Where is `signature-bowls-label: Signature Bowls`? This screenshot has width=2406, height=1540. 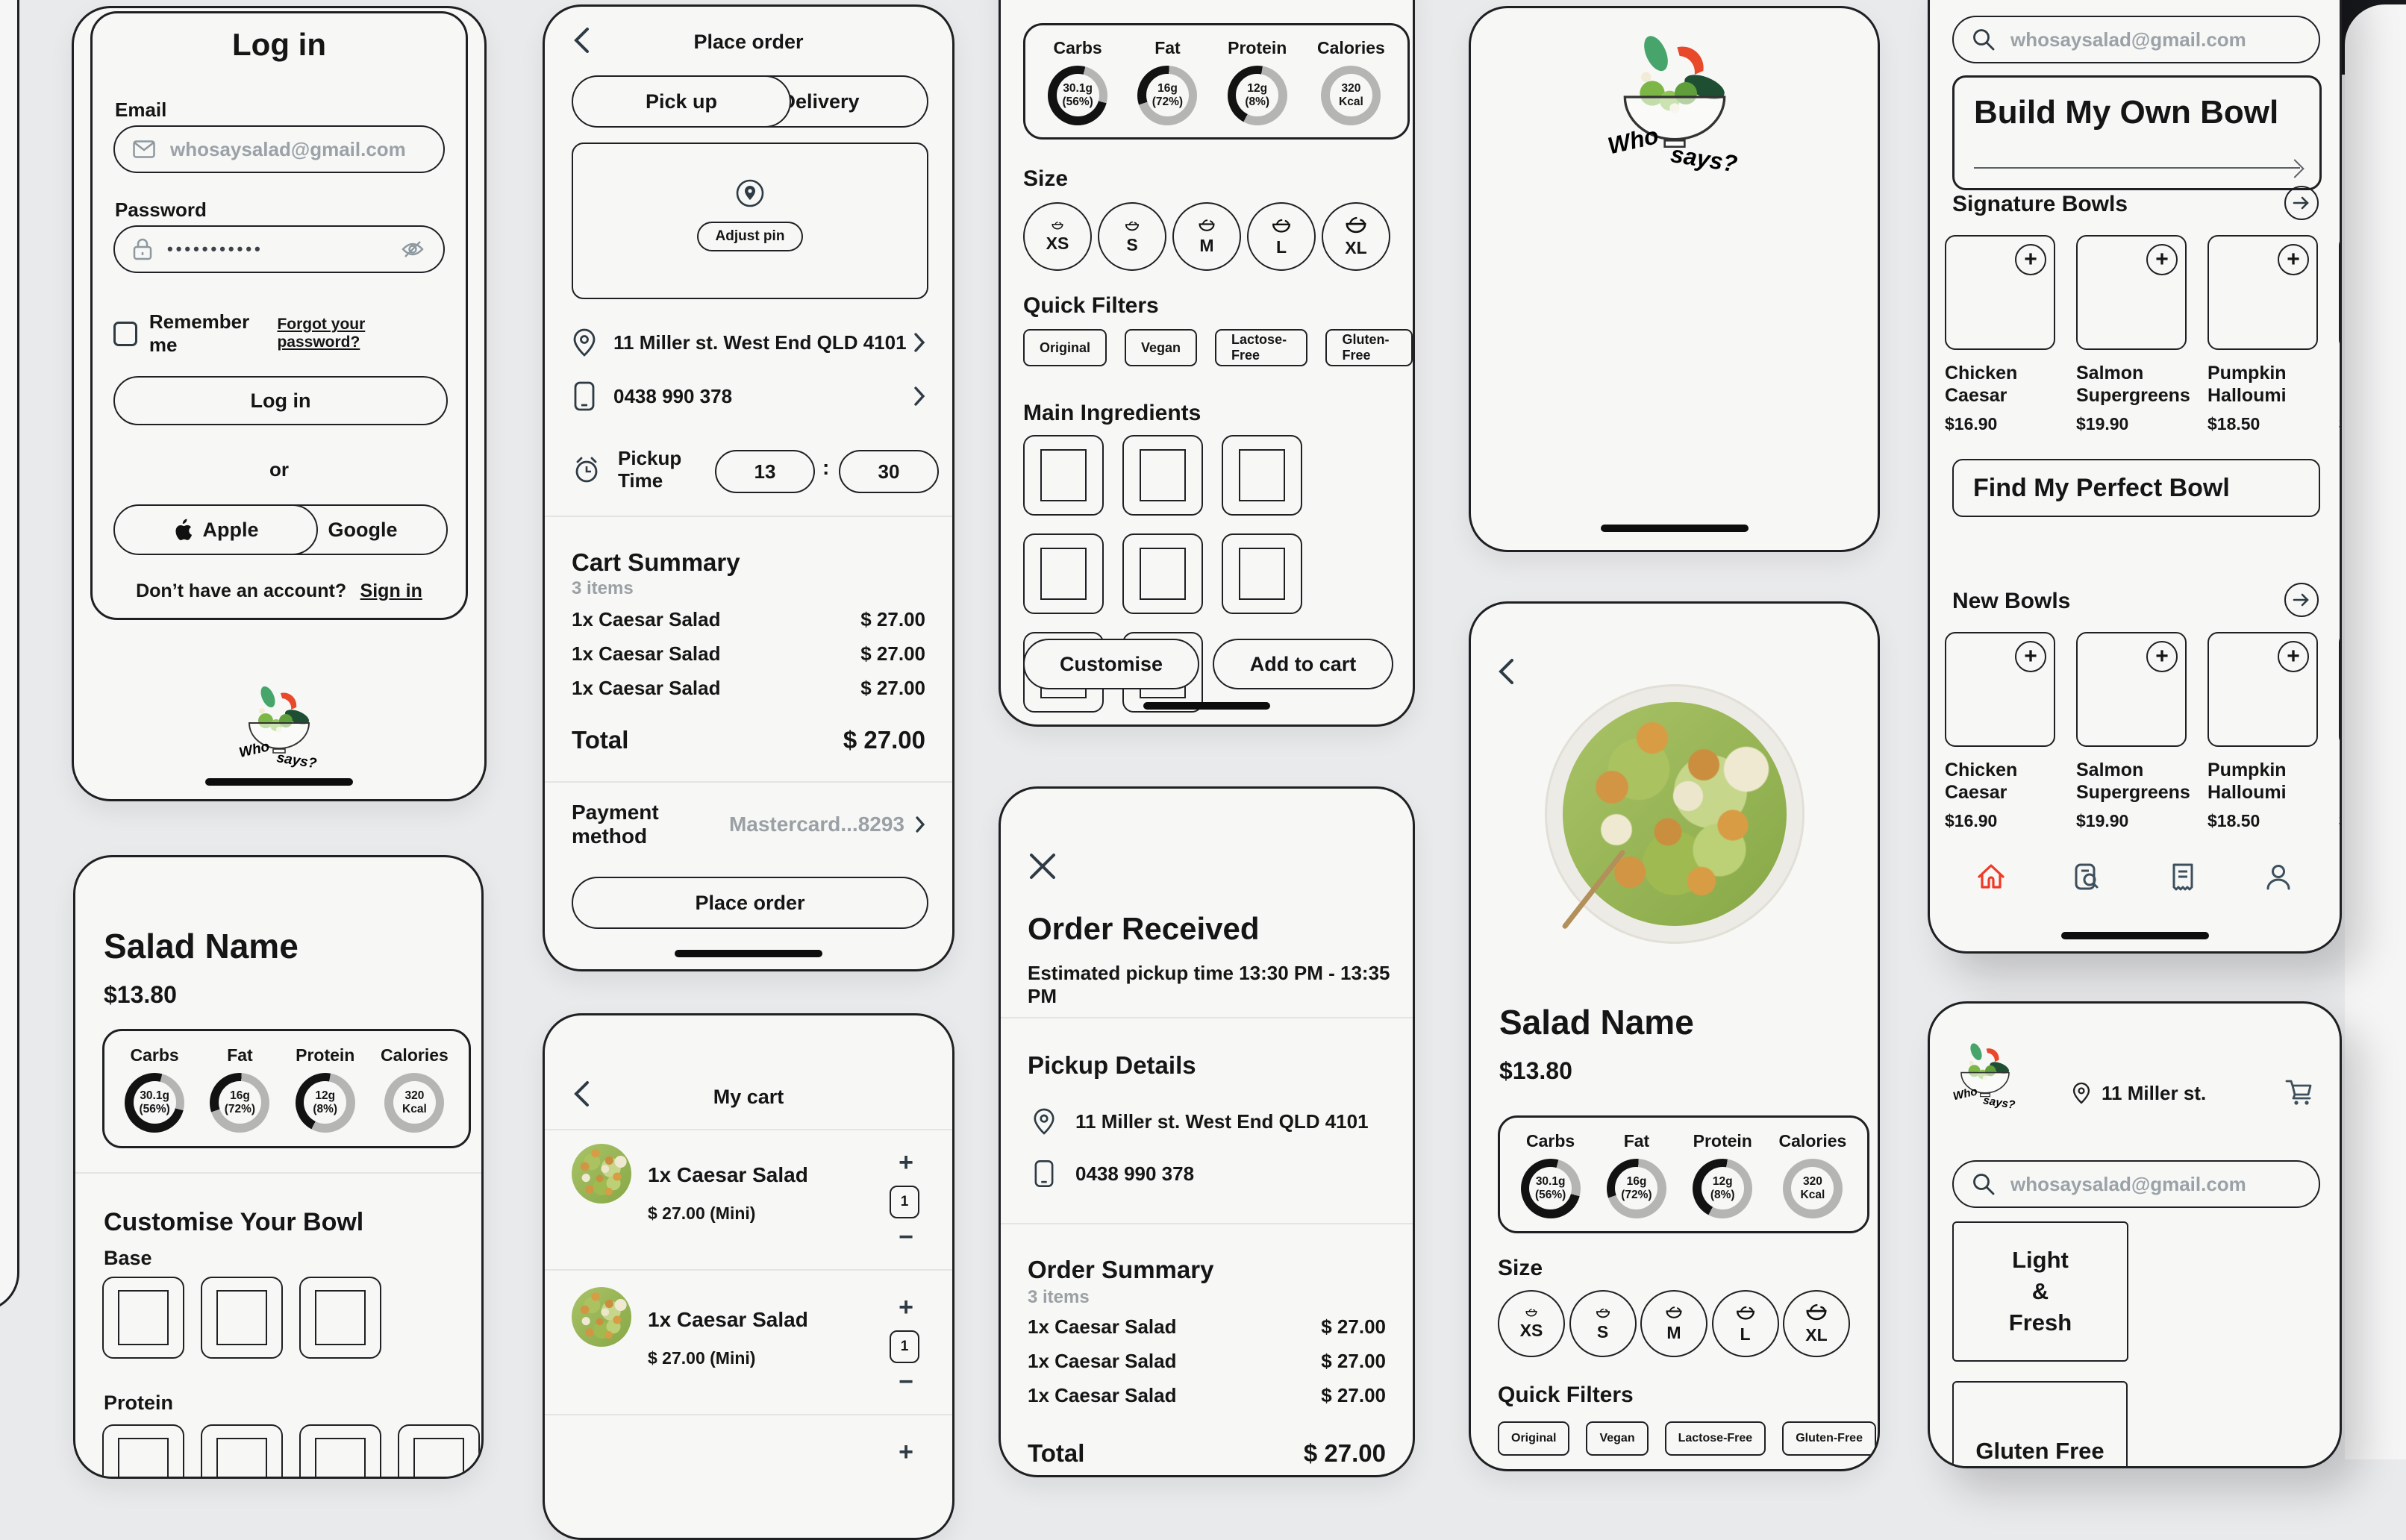 signature-bowls-label: Signature Bowls is located at coordinates (2040, 204).